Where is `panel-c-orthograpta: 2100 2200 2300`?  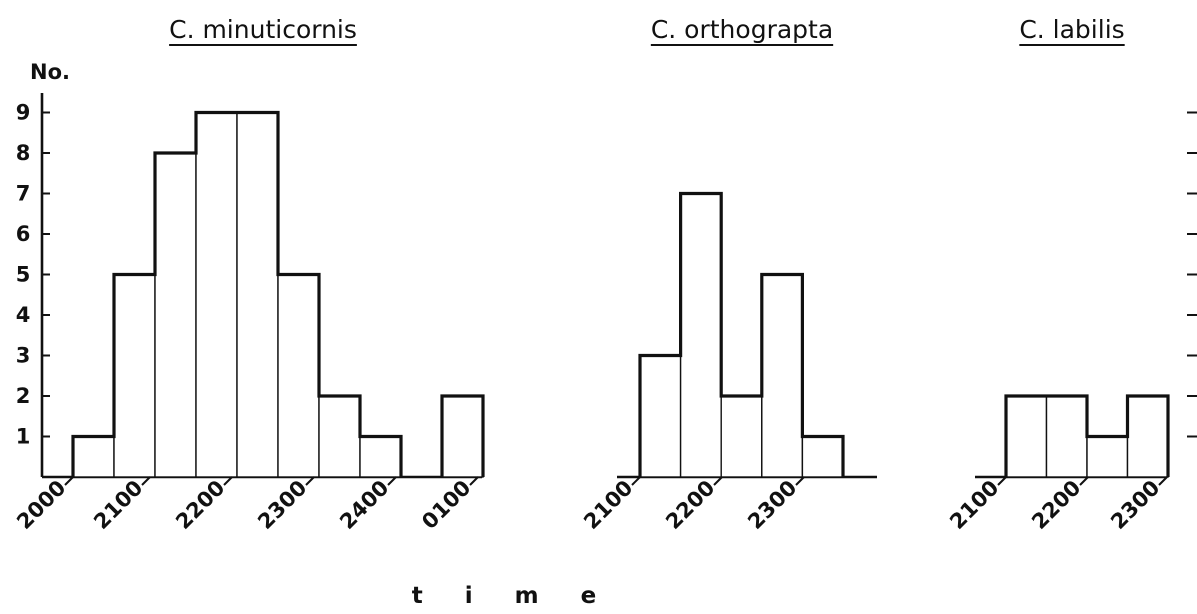 panel-c-orthograpta: 2100 2200 2300 is located at coordinates (728, 362).